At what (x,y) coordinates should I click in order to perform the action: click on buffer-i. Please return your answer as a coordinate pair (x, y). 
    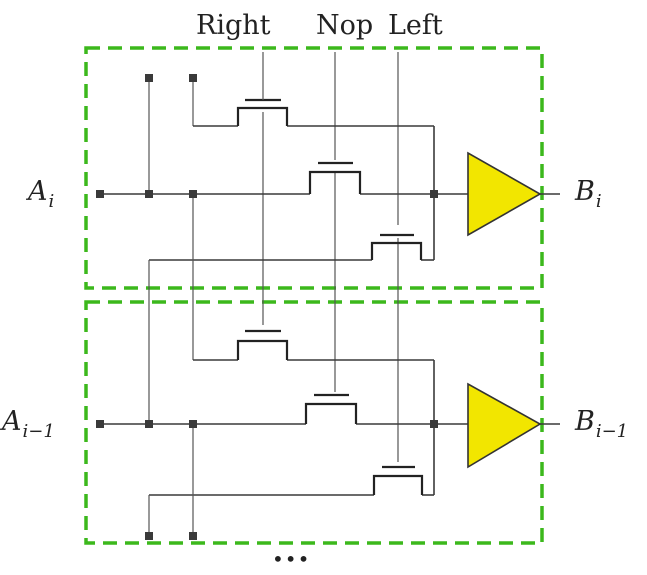
    Looking at the image, I should click on (504, 194).